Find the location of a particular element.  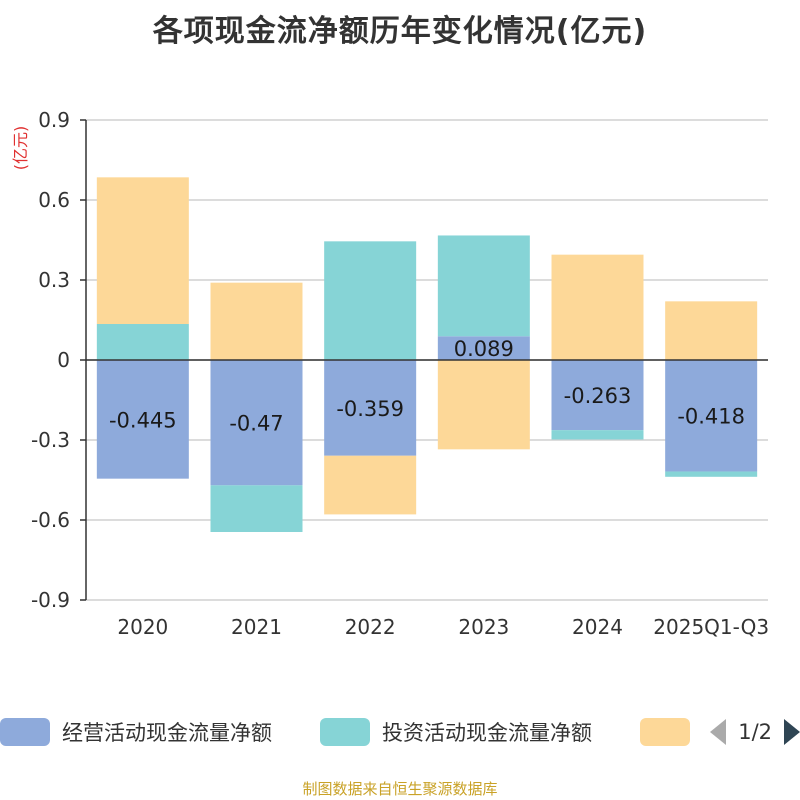

data-label: -0.359 is located at coordinates (370, 409).